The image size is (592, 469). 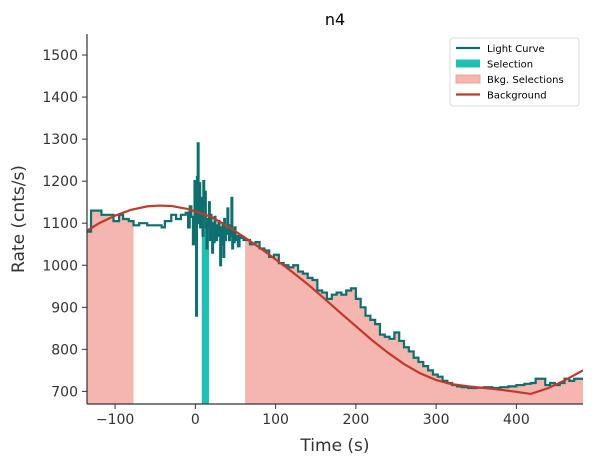 I want to click on x-tick-label: 300, so click(x=436, y=420).